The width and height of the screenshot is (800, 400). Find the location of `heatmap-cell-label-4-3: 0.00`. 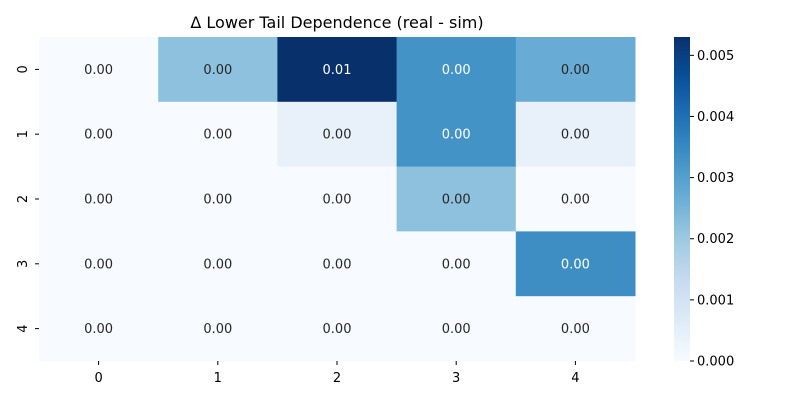

heatmap-cell-label-4-3: 0.00 is located at coordinates (456, 329).